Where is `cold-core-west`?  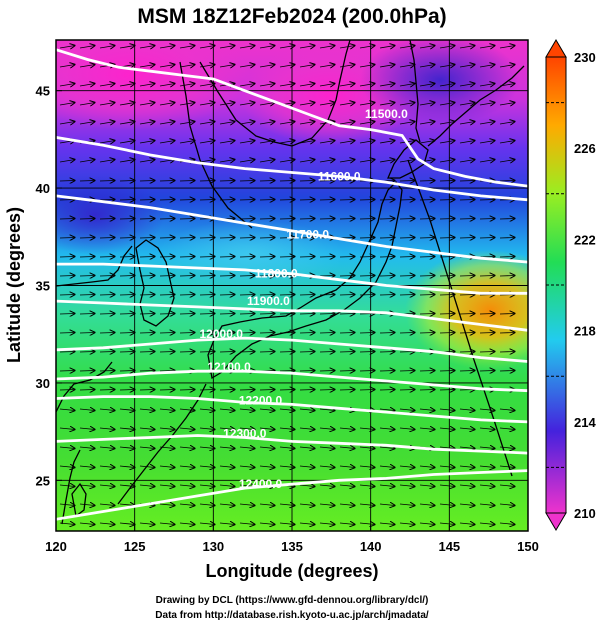
cold-core-west is located at coordinates (110, 215).